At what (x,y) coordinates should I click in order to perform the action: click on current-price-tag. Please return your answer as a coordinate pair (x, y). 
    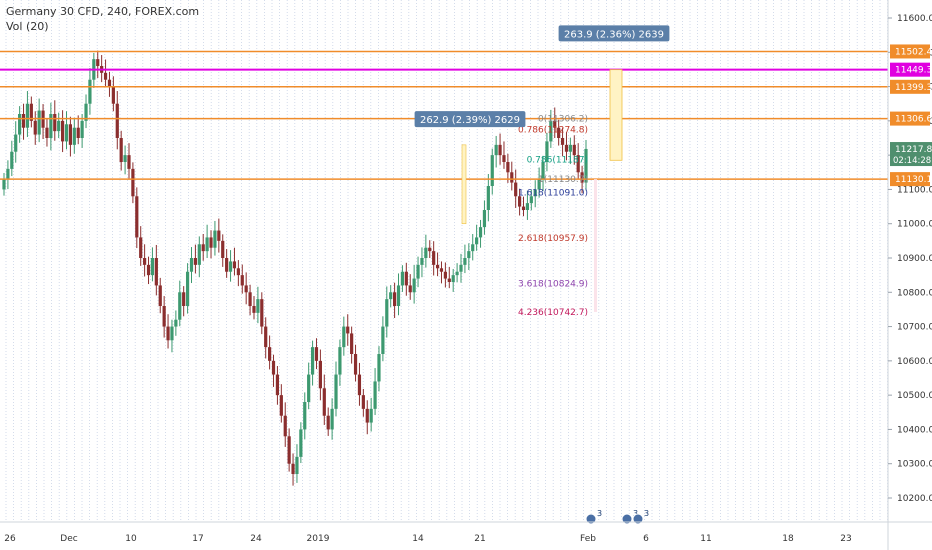
    Looking at the image, I should click on (911, 154).